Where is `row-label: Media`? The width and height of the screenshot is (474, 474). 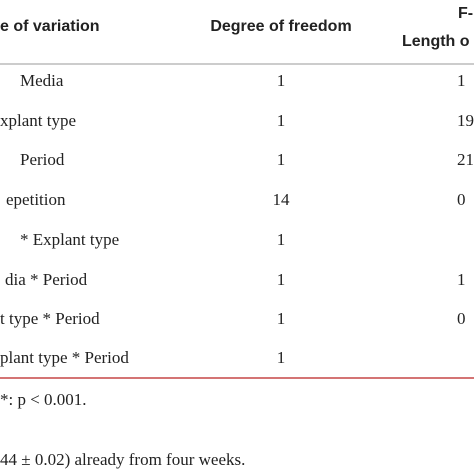 row-label: Media is located at coordinates (42, 80).